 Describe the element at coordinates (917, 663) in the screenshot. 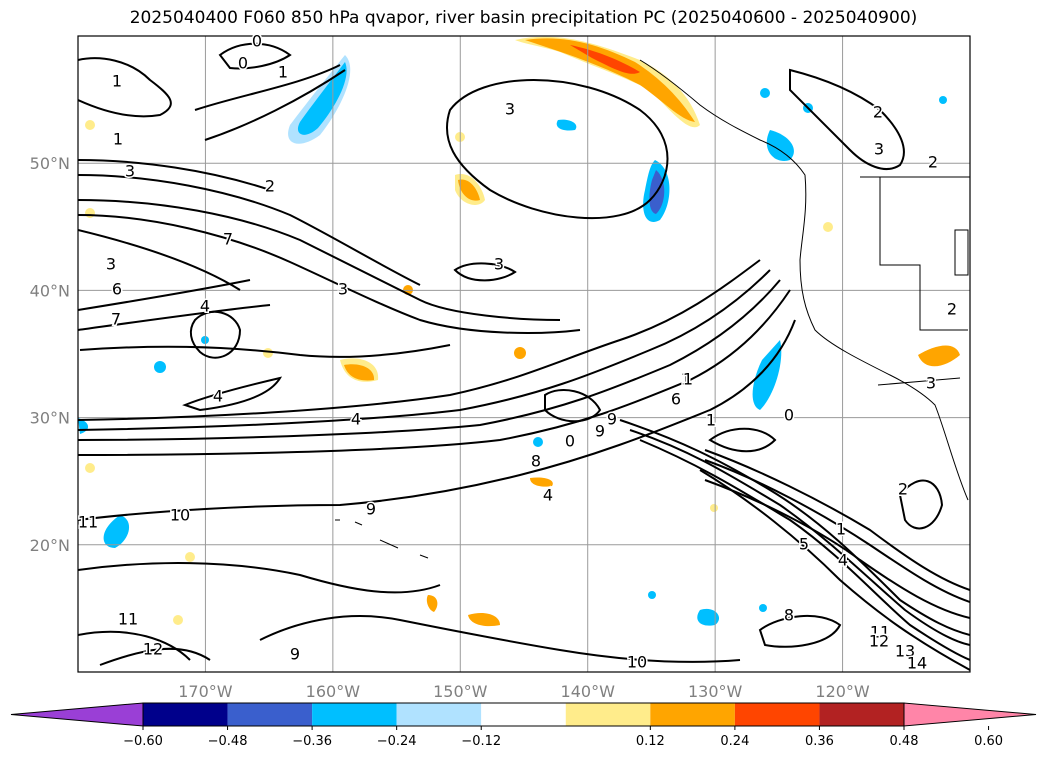

I see `contour-label: 14` at that location.